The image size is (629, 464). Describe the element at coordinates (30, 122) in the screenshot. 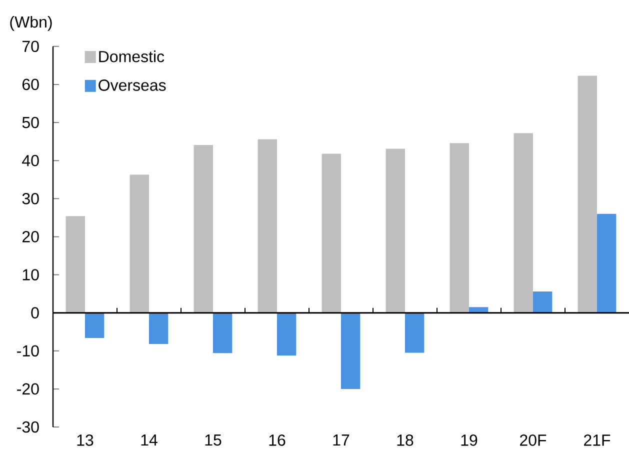

I see `y-tick-label: 50` at that location.